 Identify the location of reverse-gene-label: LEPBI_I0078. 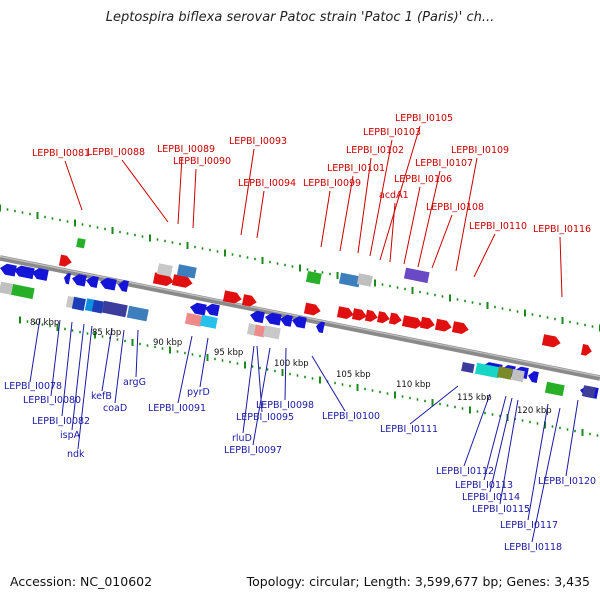
(33, 386).